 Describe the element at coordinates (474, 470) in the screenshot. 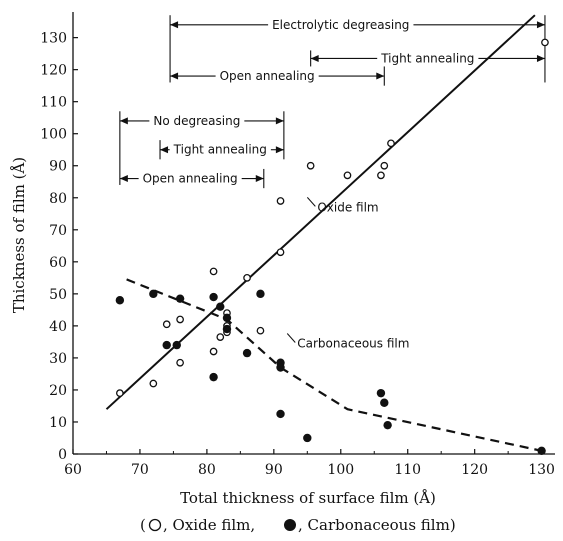

I see `x-tick-label: 120` at that location.